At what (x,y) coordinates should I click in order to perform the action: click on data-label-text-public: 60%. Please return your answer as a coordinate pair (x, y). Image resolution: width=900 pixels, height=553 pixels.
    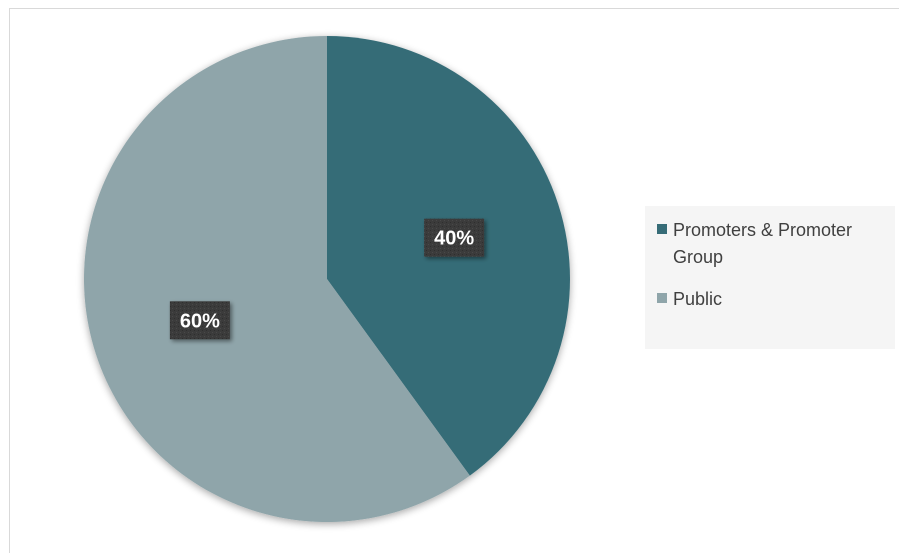
    Looking at the image, I should click on (200, 321).